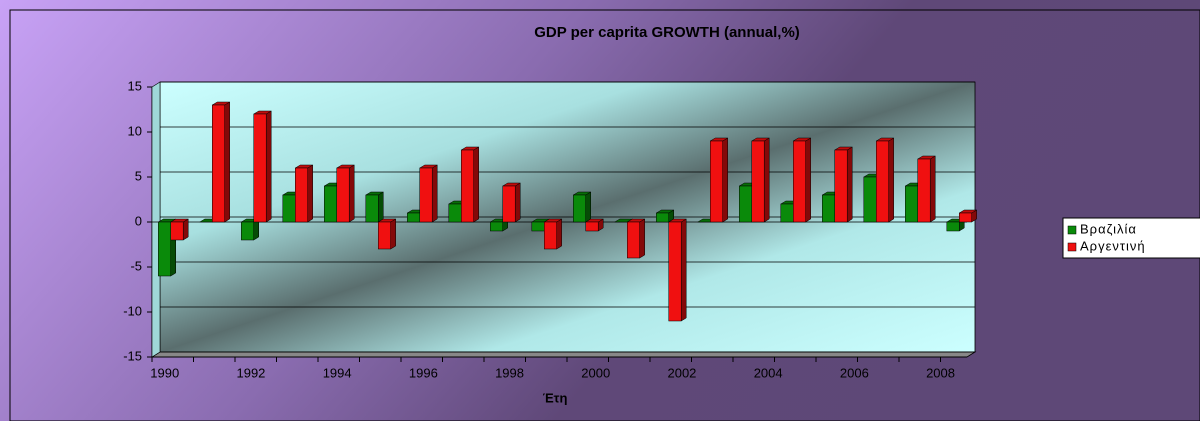  What do you see at coordinates (138, 175) in the screenshot?
I see `y-tick-label: 5` at bounding box center [138, 175].